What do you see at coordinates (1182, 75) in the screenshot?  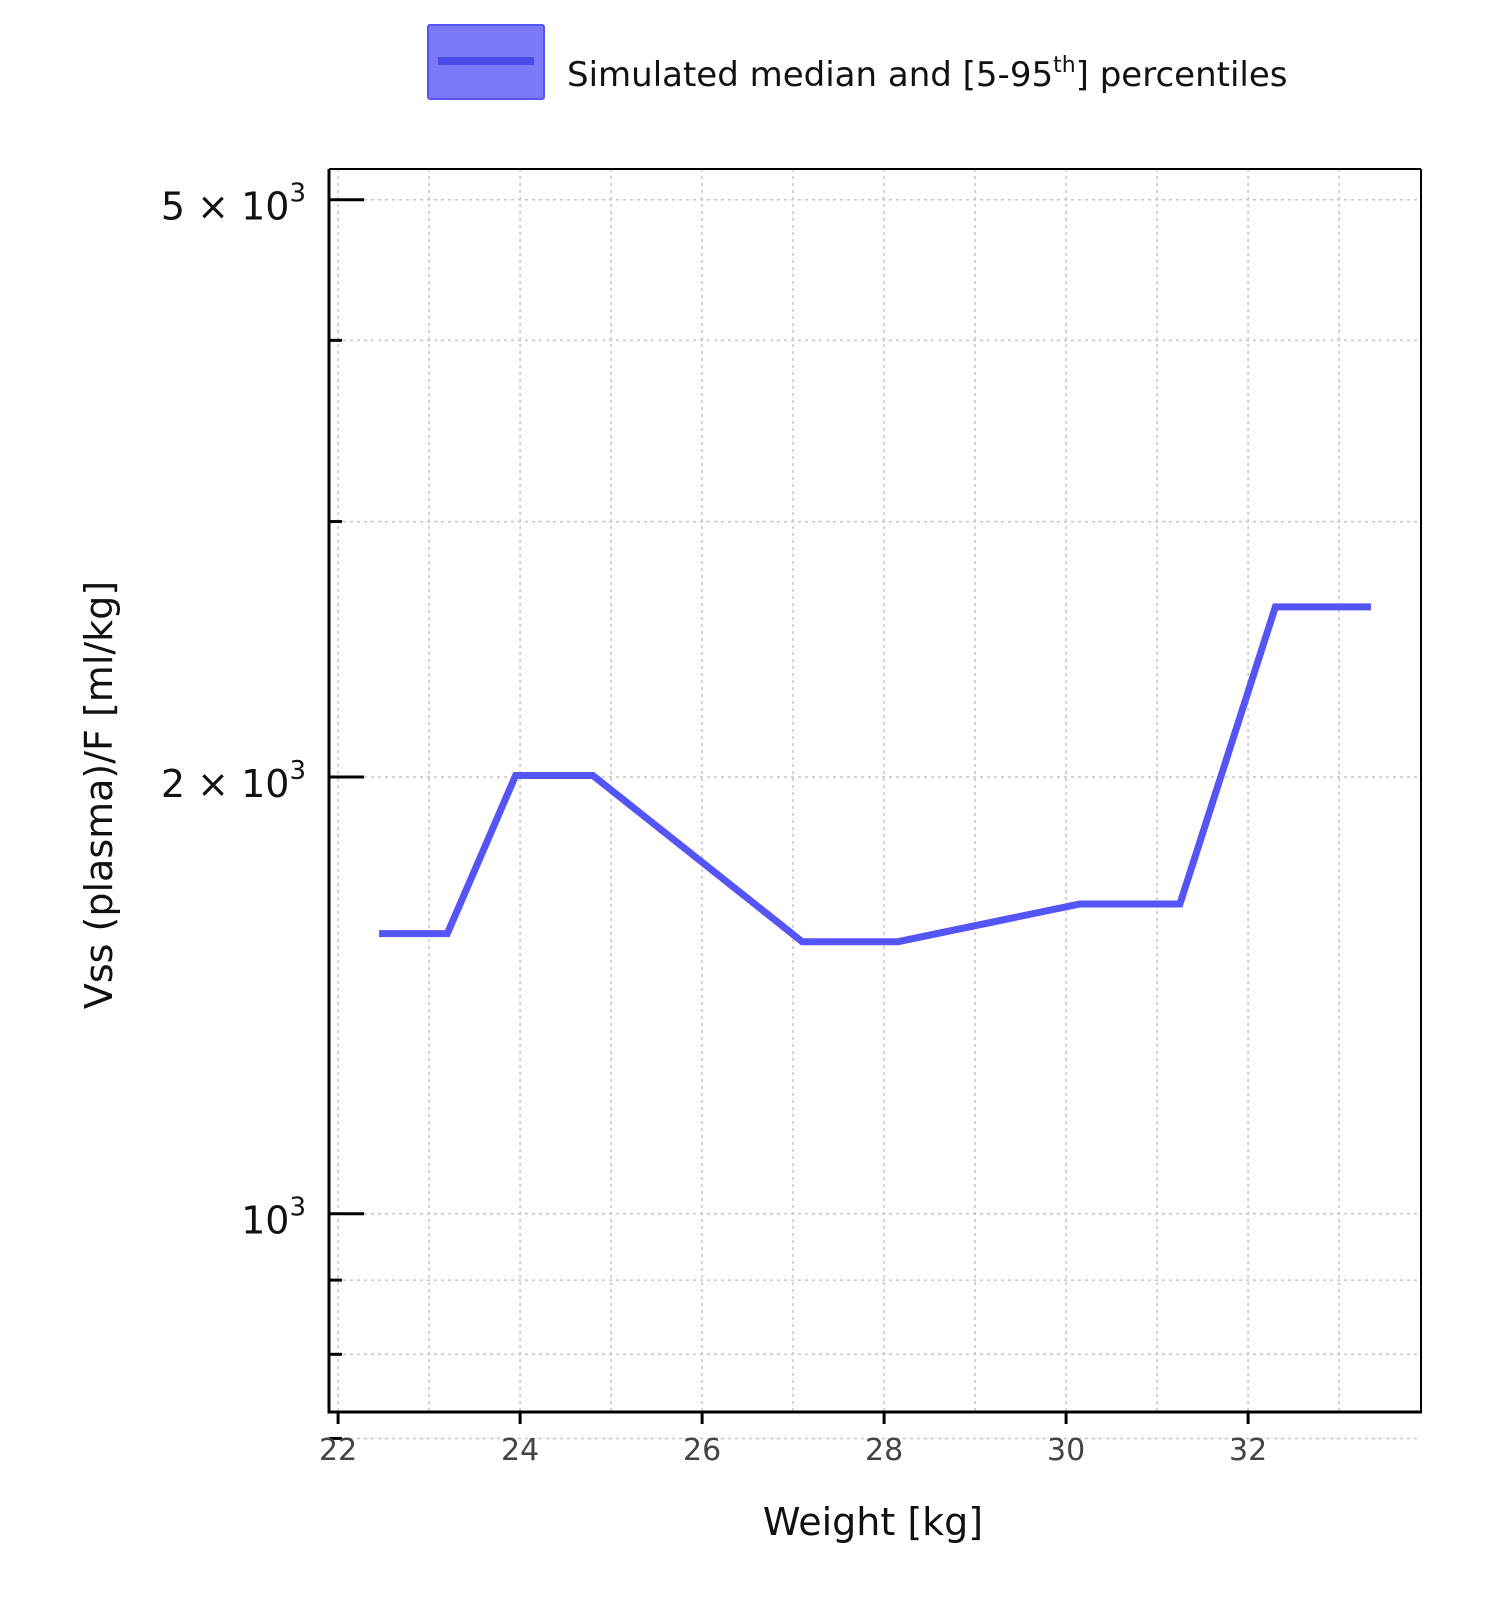 I see `legend-label-end: ] percentiles` at bounding box center [1182, 75].